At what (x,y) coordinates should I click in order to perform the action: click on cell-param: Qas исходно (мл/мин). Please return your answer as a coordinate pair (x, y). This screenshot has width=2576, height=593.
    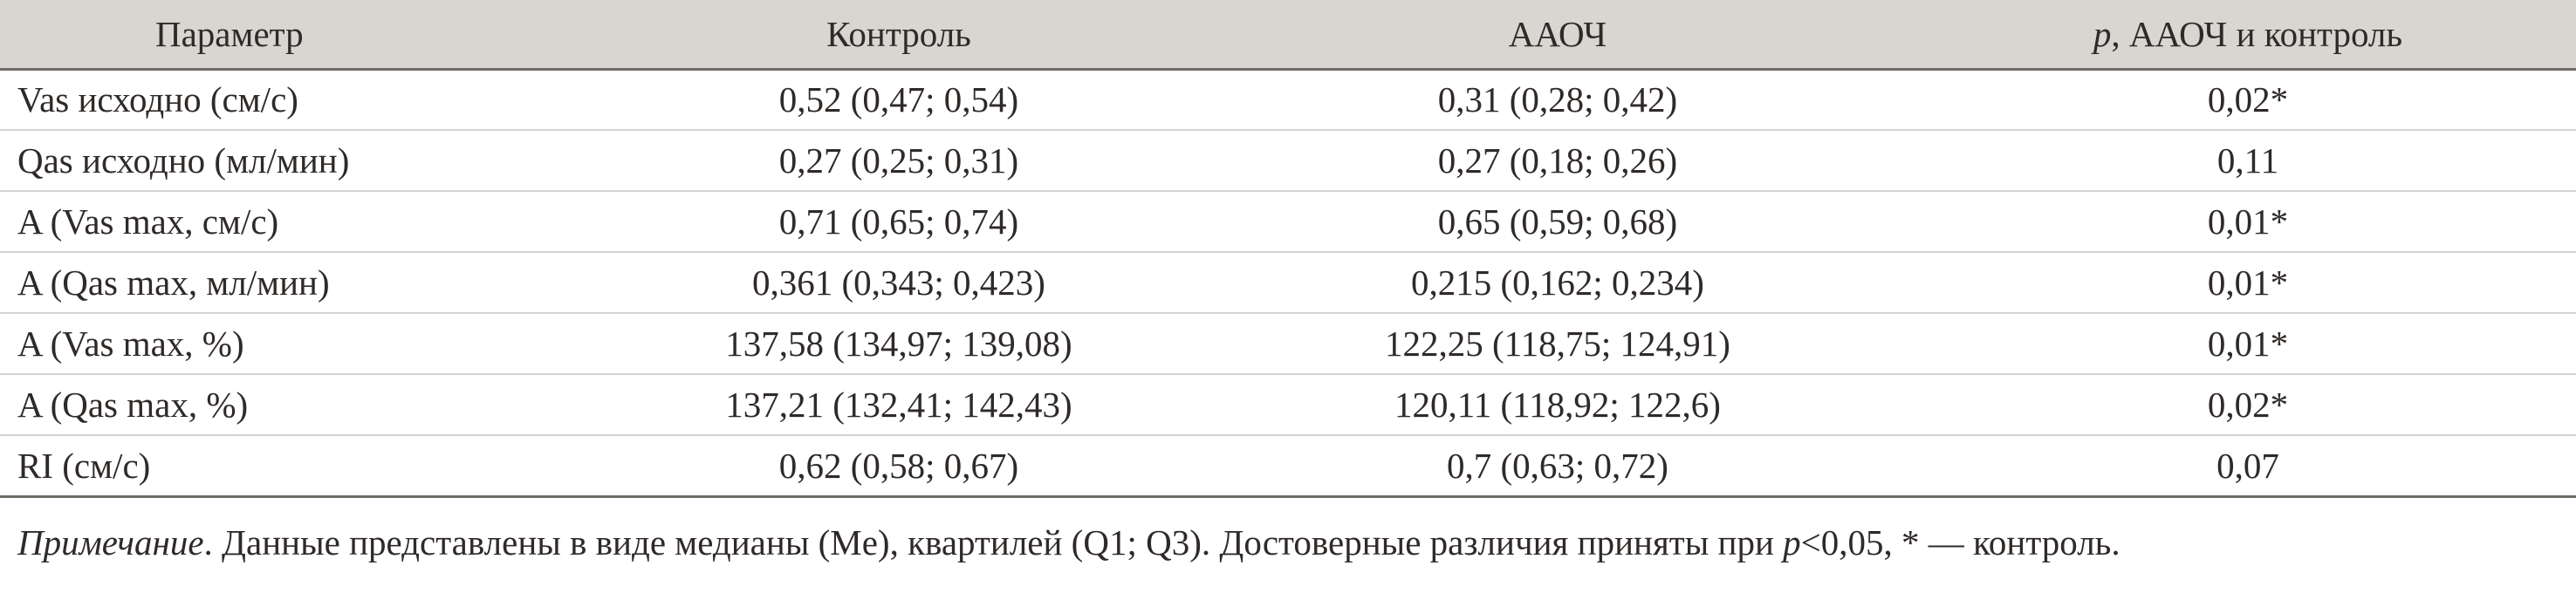
    Looking at the image, I should click on (301, 161).